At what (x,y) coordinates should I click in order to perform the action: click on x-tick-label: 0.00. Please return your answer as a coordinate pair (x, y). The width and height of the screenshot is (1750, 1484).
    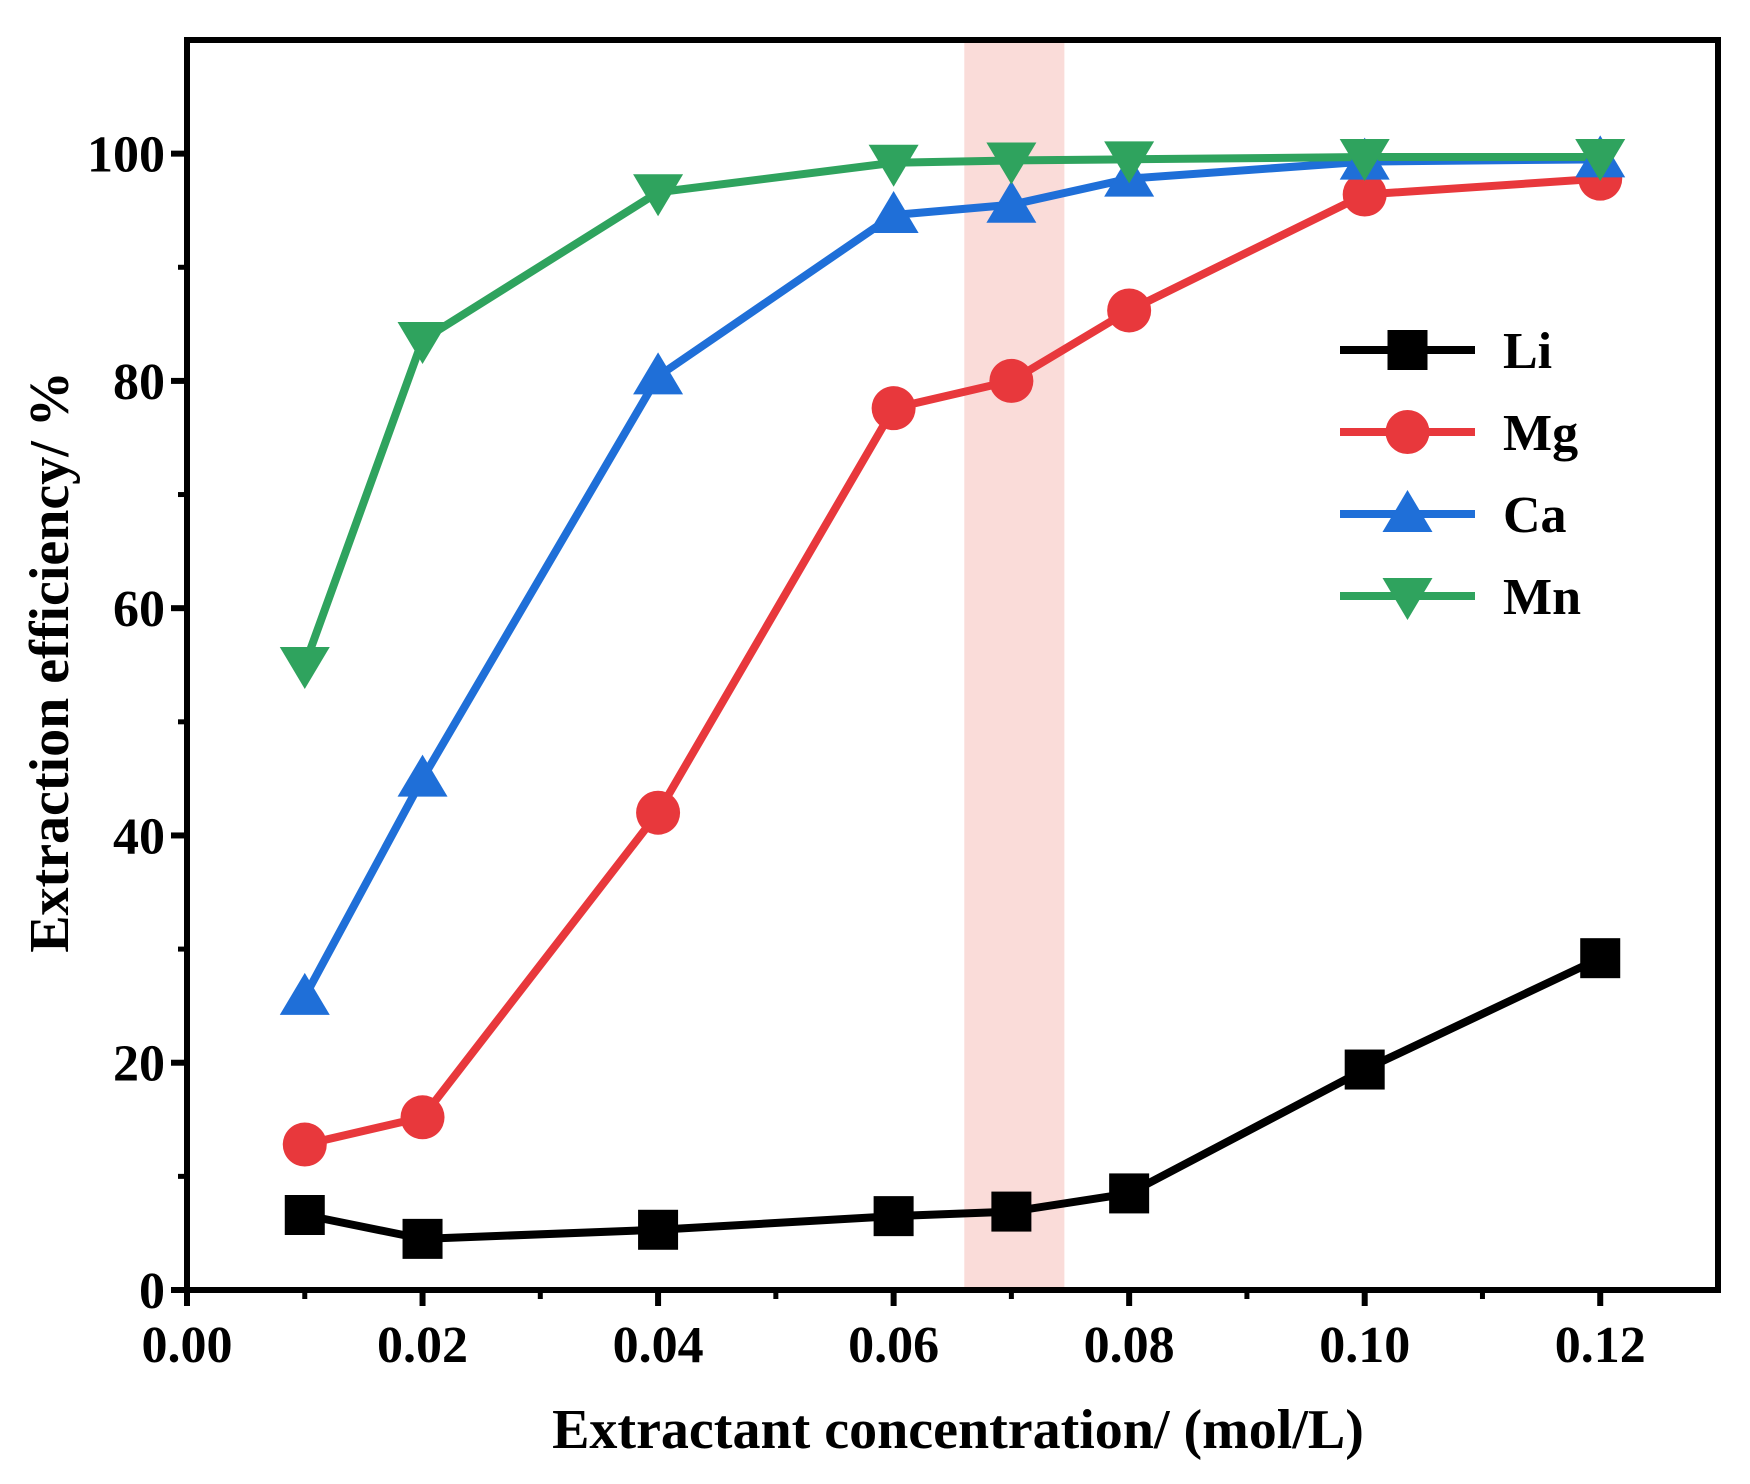
    Looking at the image, I should click on (187, 1345).